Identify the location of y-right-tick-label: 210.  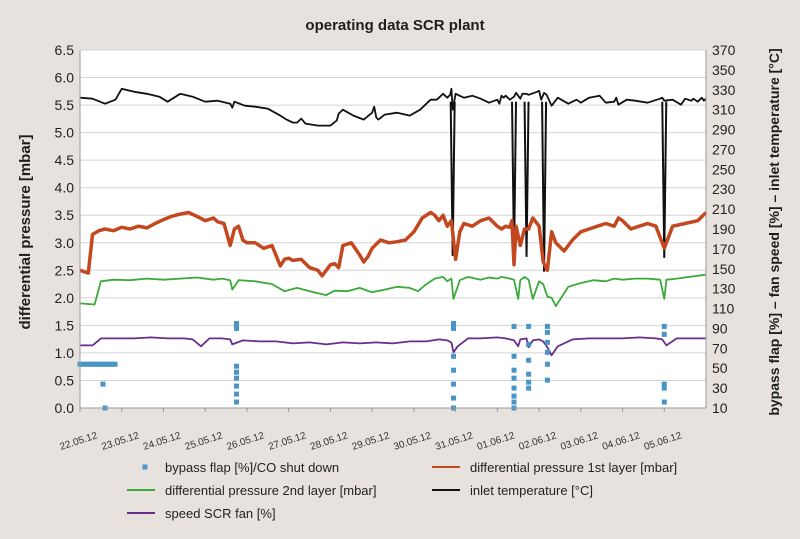
(724, 209).